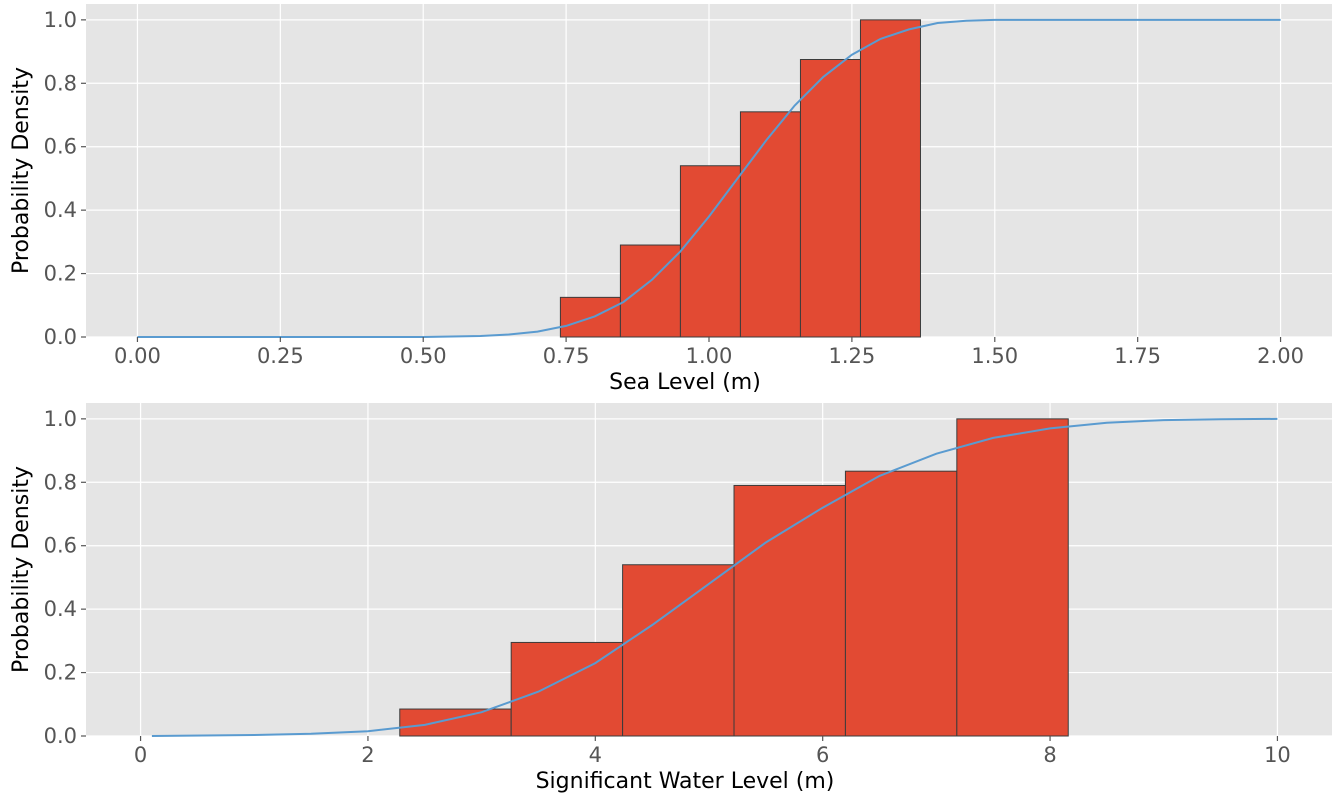 This screenshot has height=796, width=1337. Describe the element at coordinates (595, 755) in the screenshot. I see `x-tick-label: 4` at that location.